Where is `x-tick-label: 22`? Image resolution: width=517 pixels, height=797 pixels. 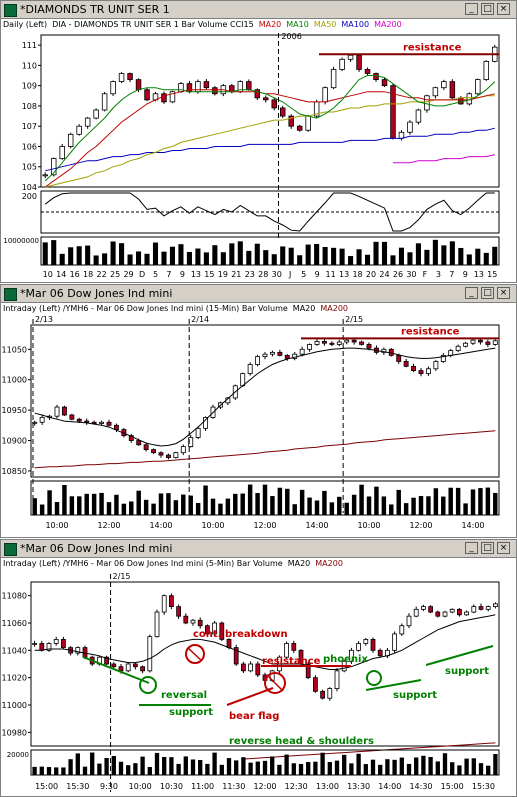
x-tick-label: 22 is located at coordinates (102, 274).